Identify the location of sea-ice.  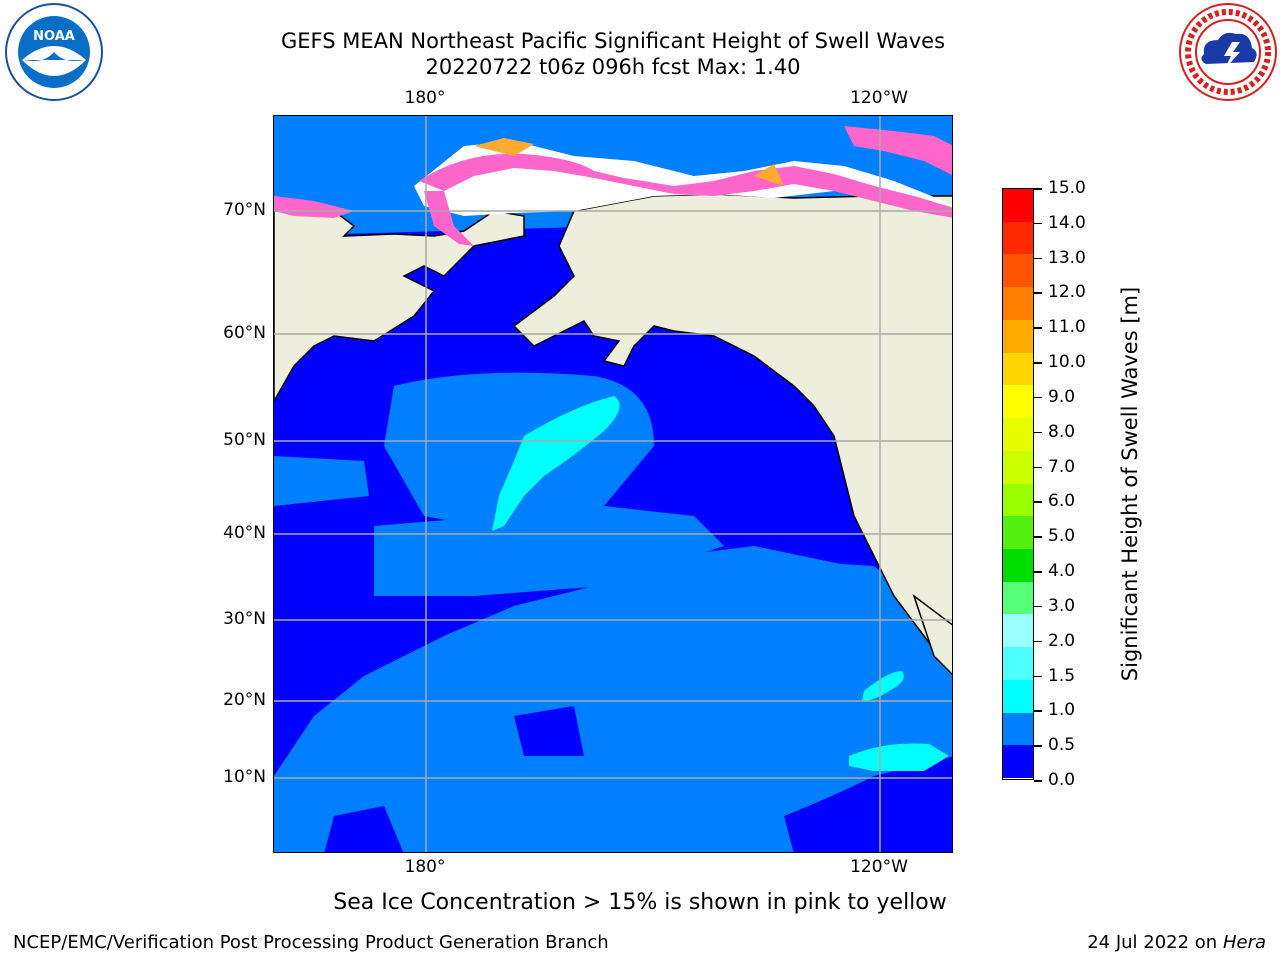
(613, 186).